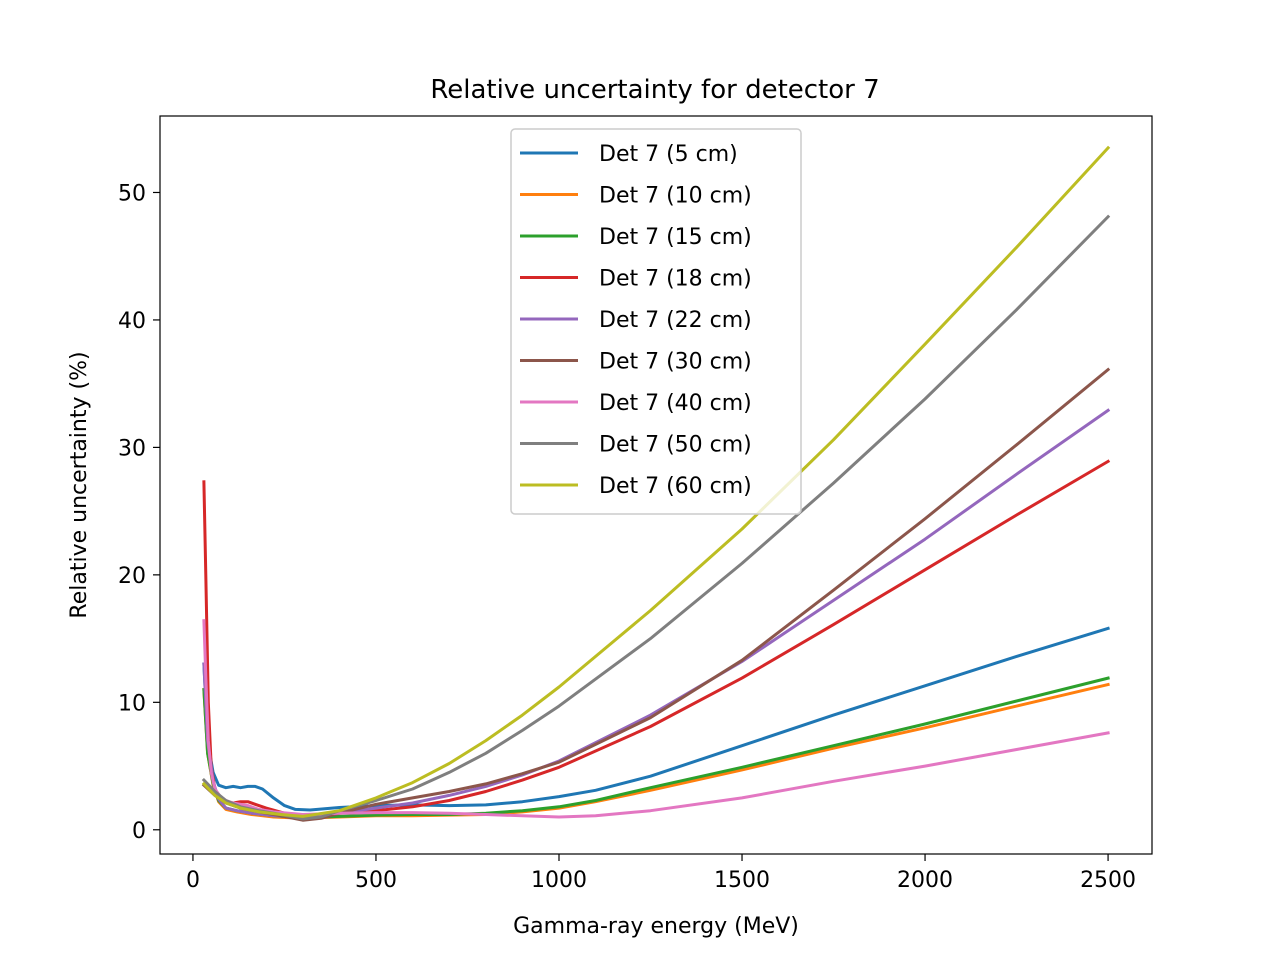 The height and width of the screenshot is (960, 1280). Describe the element at coordinates (79, 484) in the screenshot. I see `y-axis-label: Relative uncertainty (%)` at that location.